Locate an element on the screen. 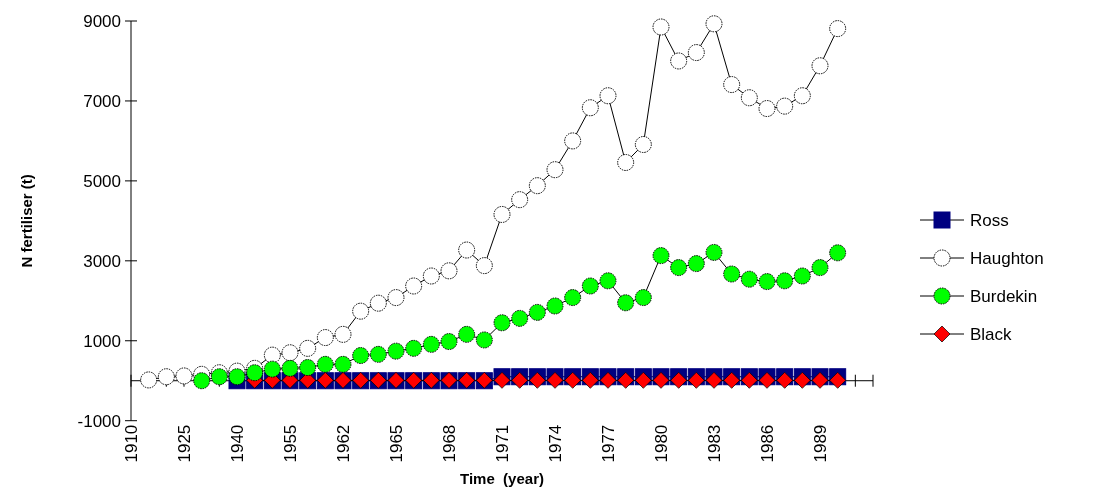 The image size is (1104, 495). x-tick-label: 1986 is located at coordinates (767, 443).